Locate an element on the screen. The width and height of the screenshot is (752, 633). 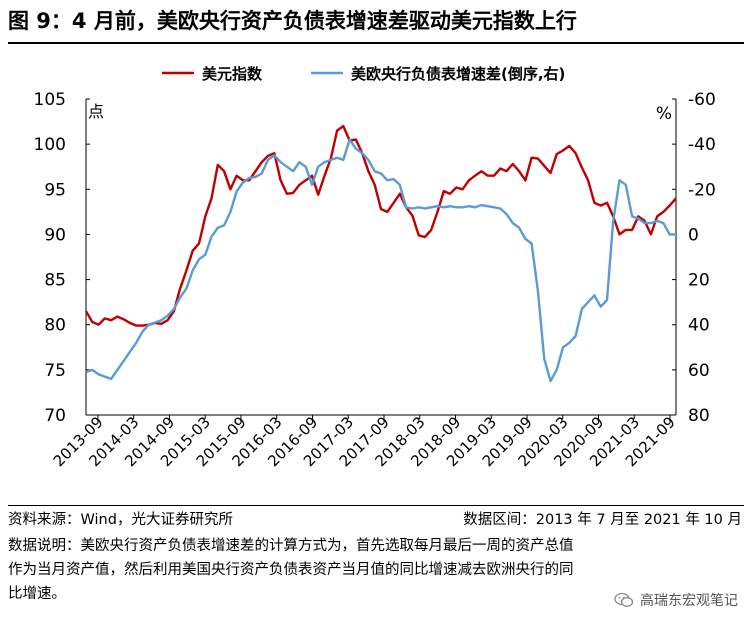
right-axis-unit: % is located at coordinates (664, 114).